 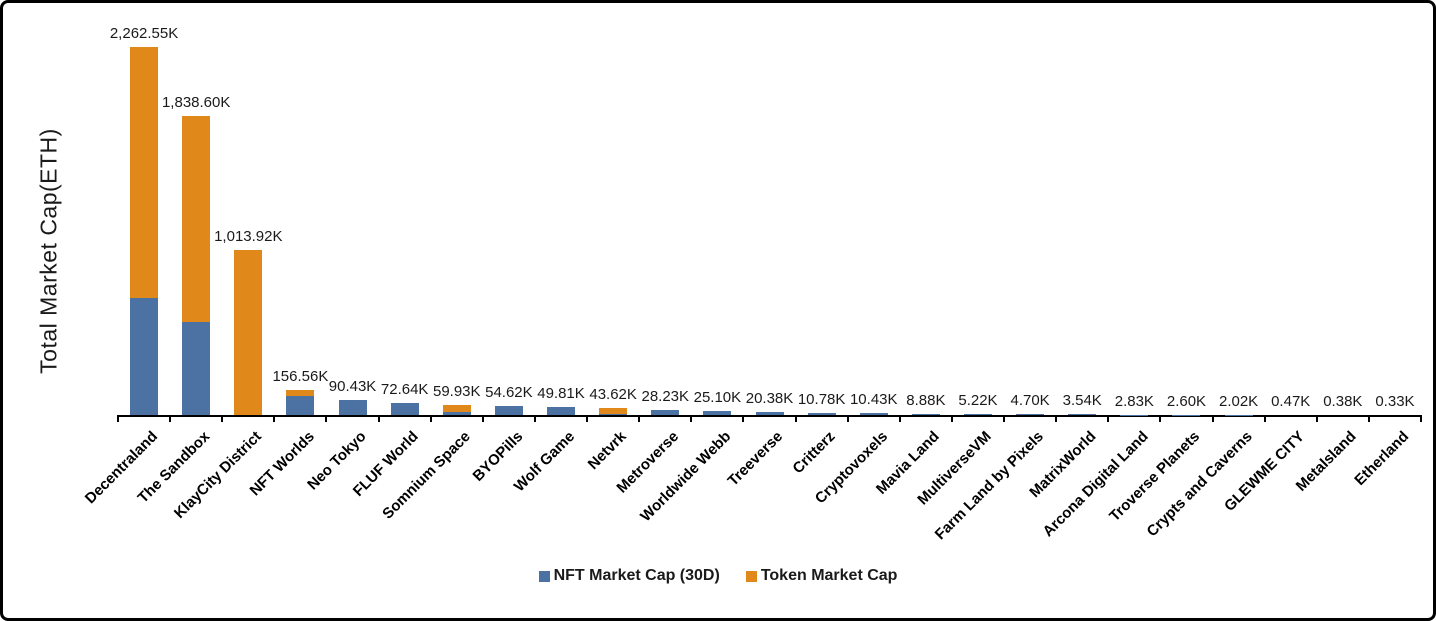 What do you see at coordinates (196, 102) in the screenshot?
I see `bar-total-label: 1,838.60K` at bounding box center [196, 102].